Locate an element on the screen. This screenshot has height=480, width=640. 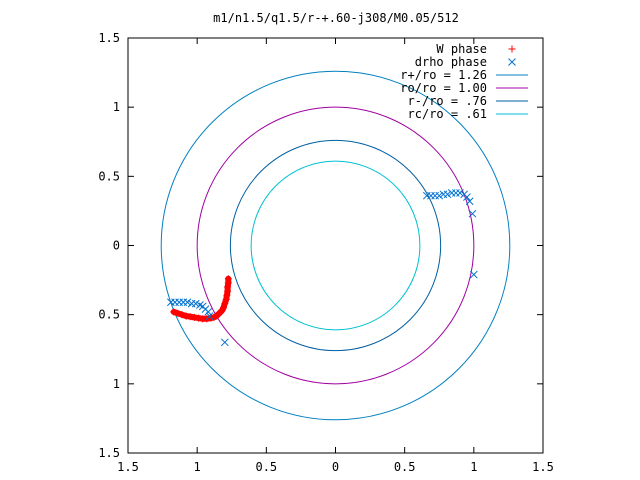
series-w-phase is located at coordinates (201, 299).